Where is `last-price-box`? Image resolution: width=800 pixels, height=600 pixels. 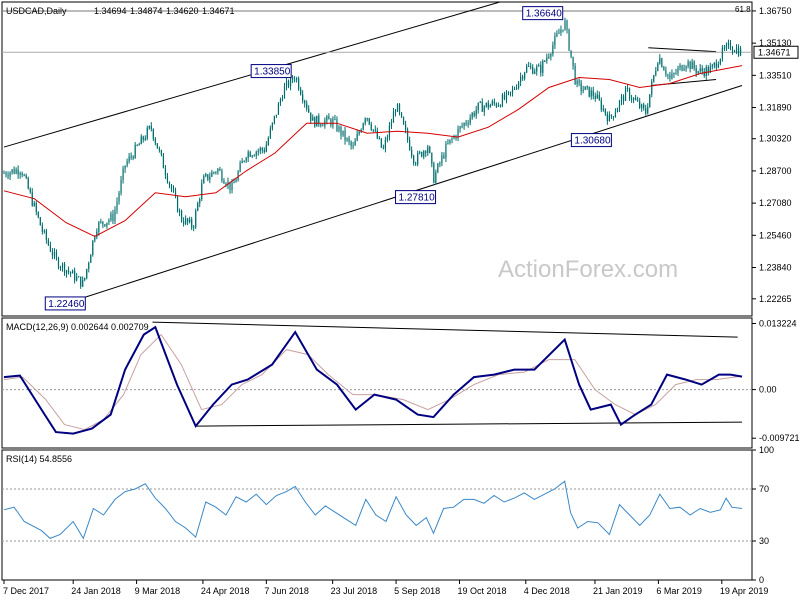
last-price-box is located at coordinates (776, 52).